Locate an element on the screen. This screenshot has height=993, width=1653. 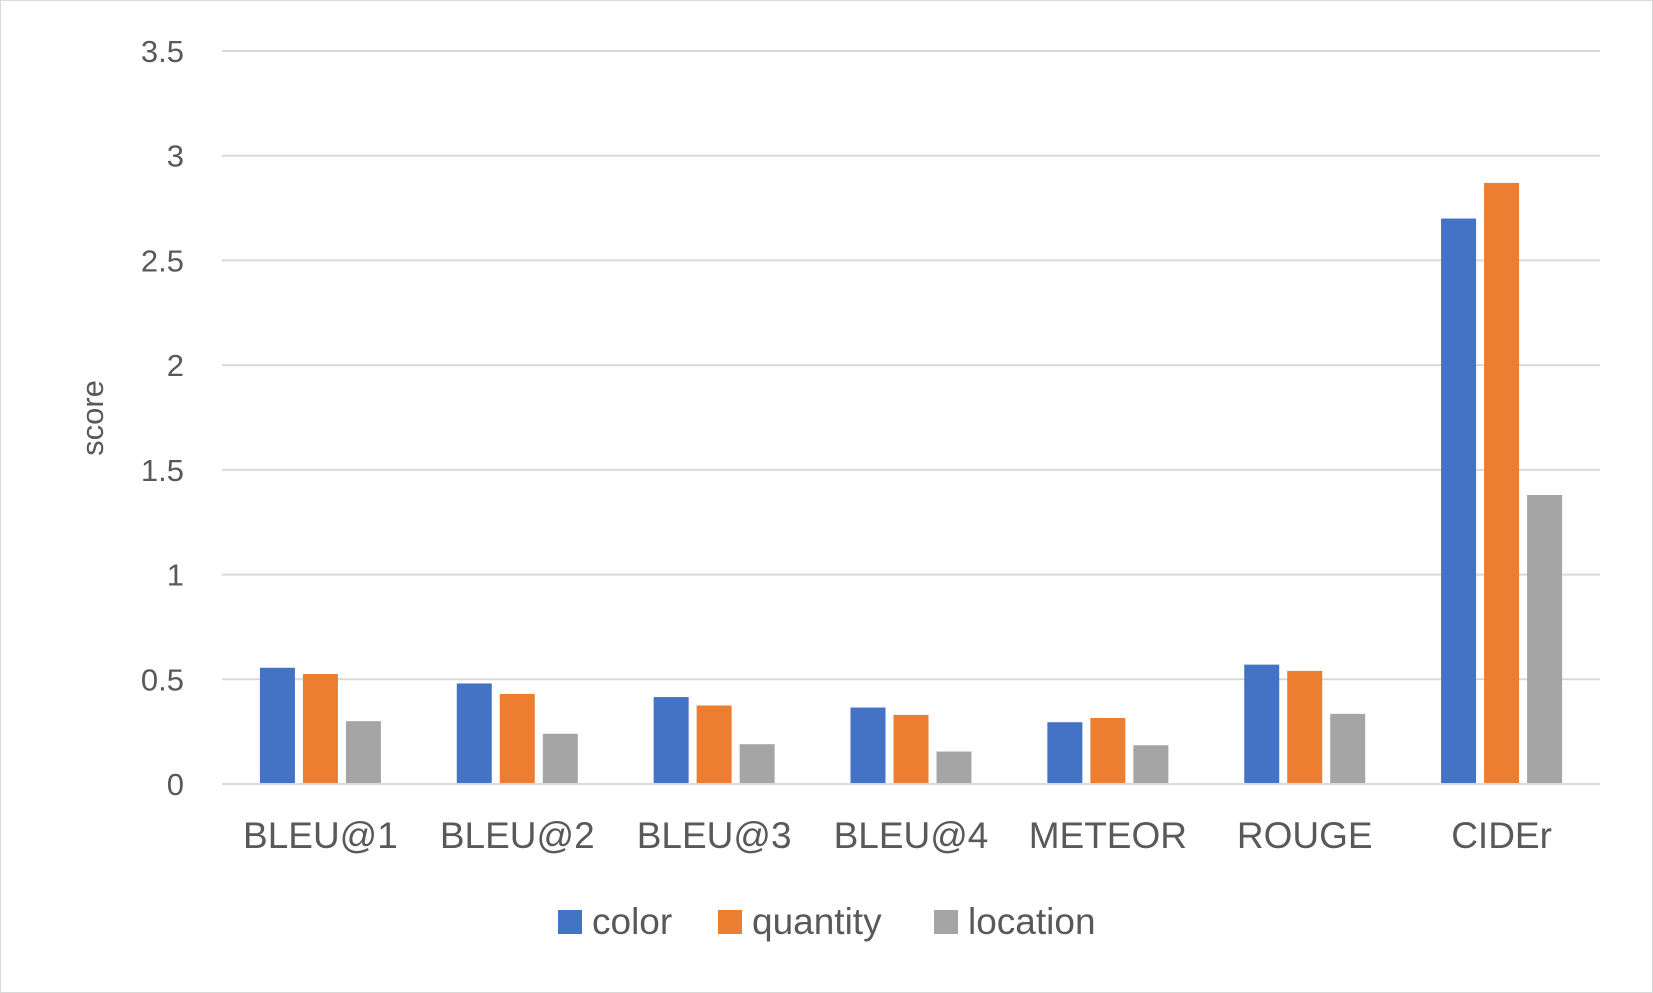
bar-color-cider is located at coordinates (1459, 501).